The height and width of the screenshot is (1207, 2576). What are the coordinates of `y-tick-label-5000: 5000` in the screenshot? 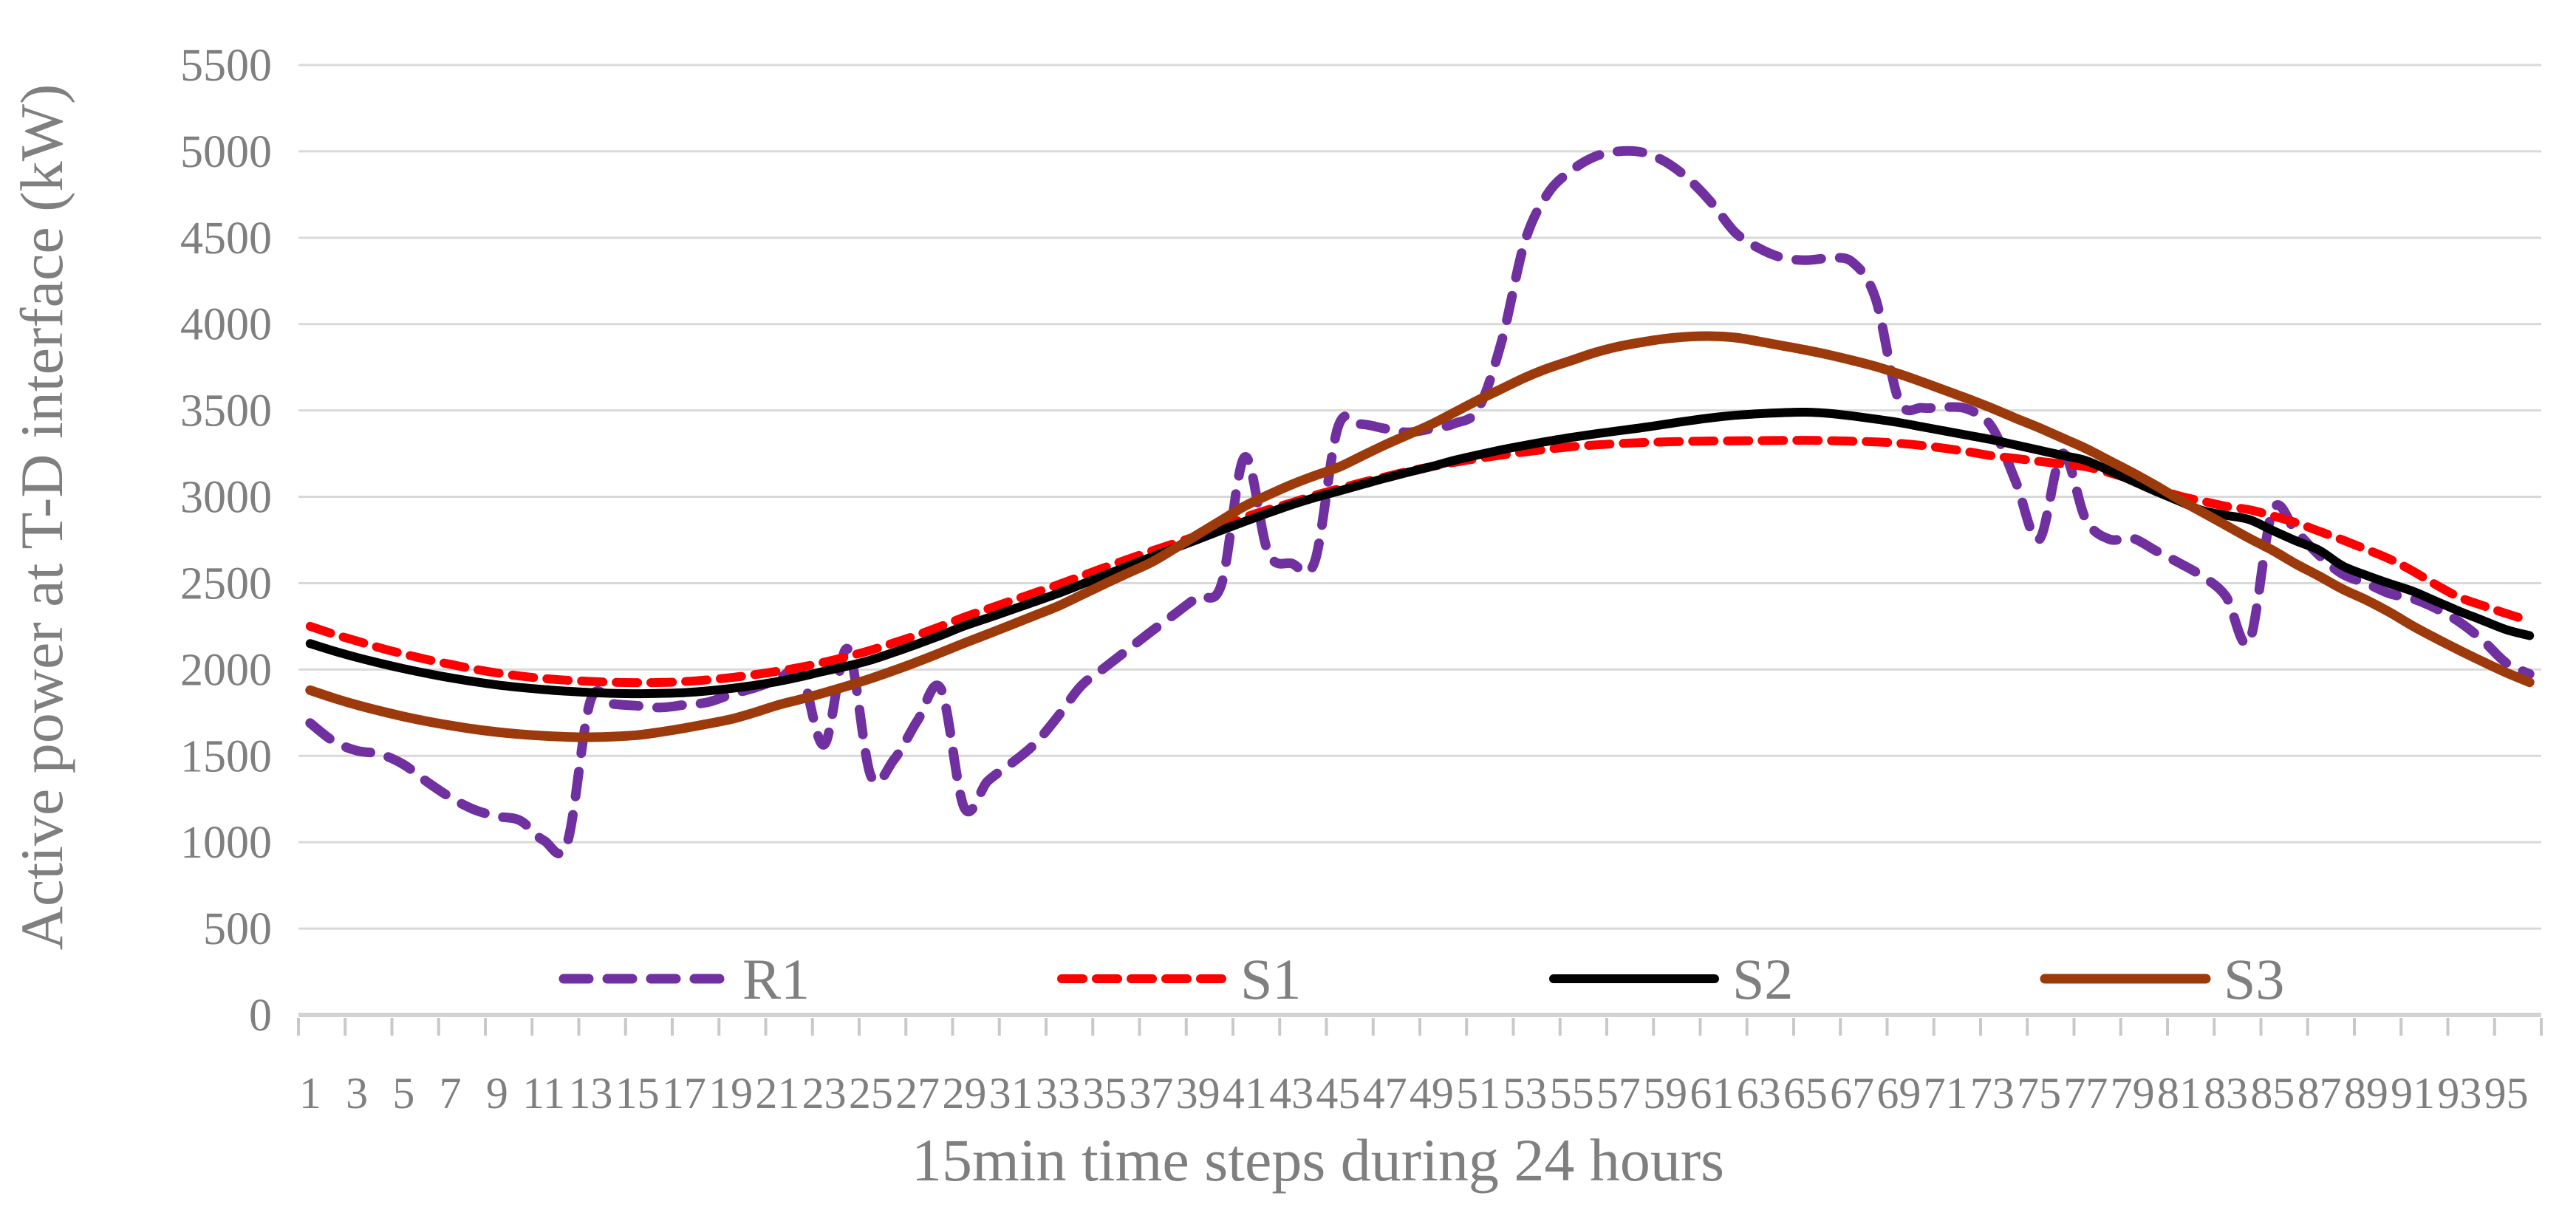 It's located at (226, 152).